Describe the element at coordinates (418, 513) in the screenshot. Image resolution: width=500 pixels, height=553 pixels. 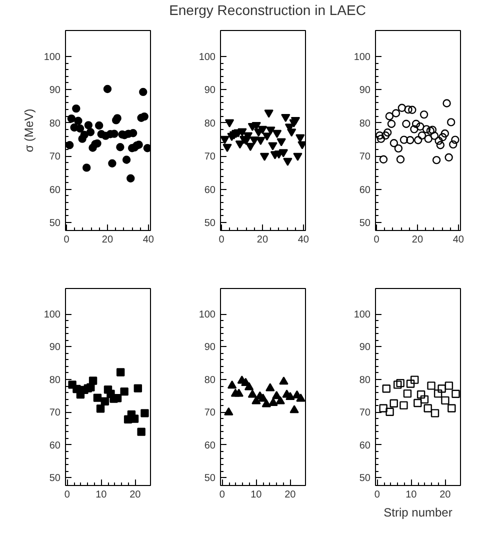
I see `x-axis-title: Strip number` at that location.